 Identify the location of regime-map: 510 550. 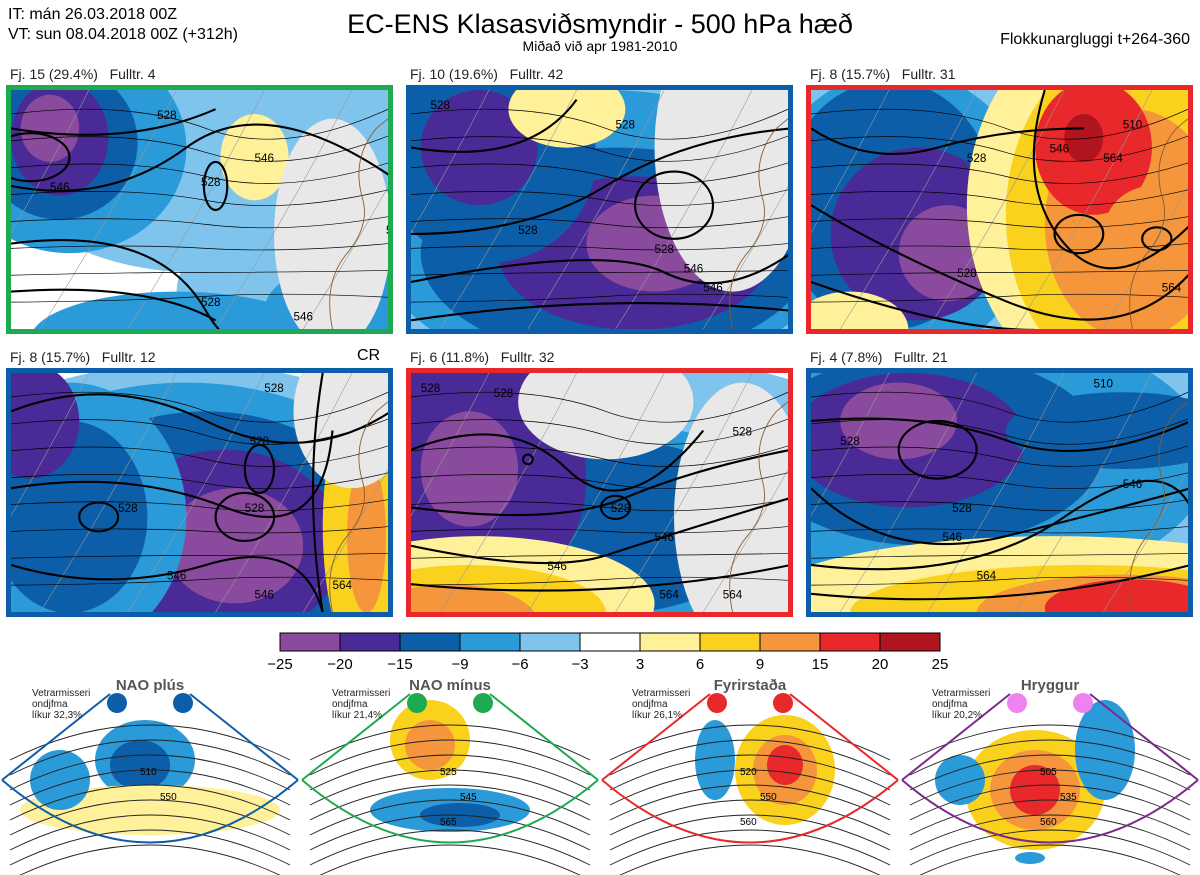
(150, 784).